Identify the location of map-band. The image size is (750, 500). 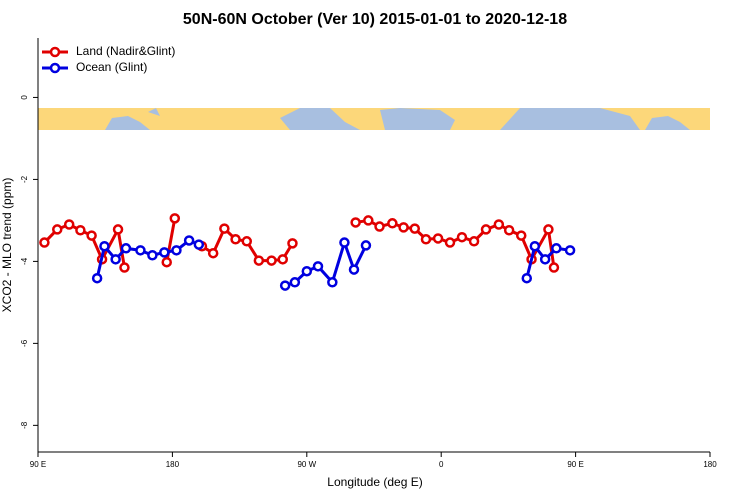
(374, 119).